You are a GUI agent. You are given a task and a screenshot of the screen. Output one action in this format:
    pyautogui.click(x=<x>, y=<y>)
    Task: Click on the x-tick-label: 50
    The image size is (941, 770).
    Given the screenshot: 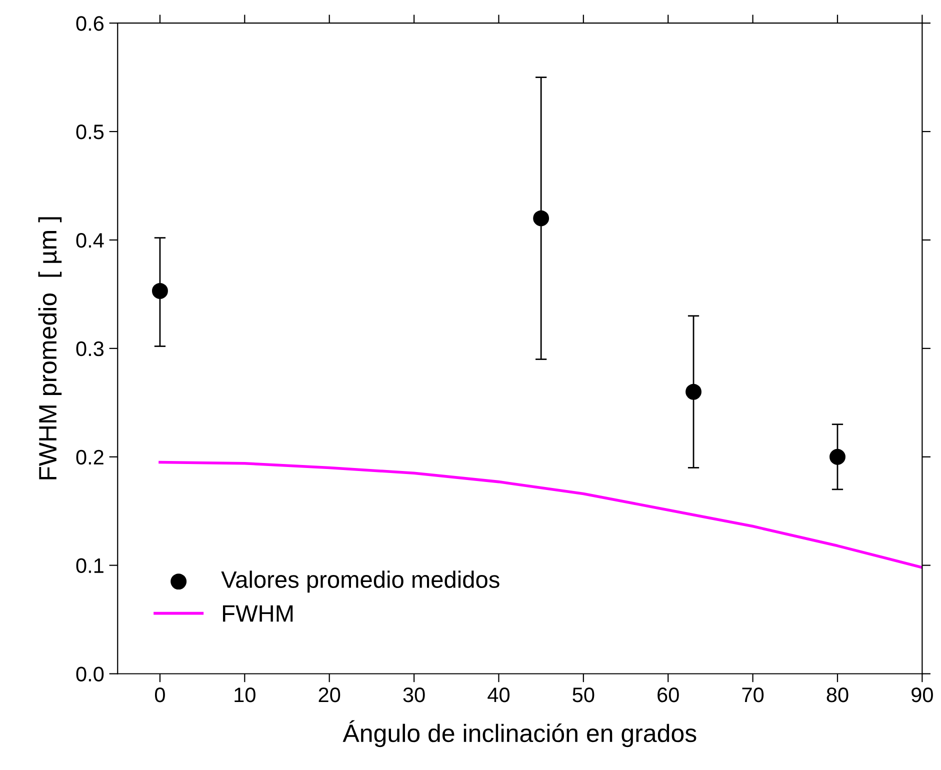 What is the action you would take?
    pyautogui.click(x=583, y=694)
    